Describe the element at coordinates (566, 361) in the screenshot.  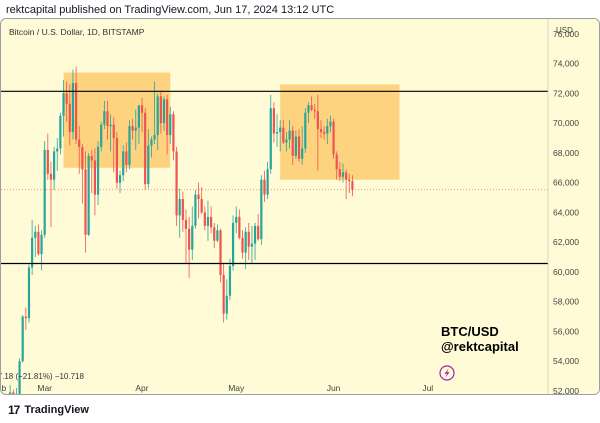
I see `price-tick-label: 54,000` at that location.